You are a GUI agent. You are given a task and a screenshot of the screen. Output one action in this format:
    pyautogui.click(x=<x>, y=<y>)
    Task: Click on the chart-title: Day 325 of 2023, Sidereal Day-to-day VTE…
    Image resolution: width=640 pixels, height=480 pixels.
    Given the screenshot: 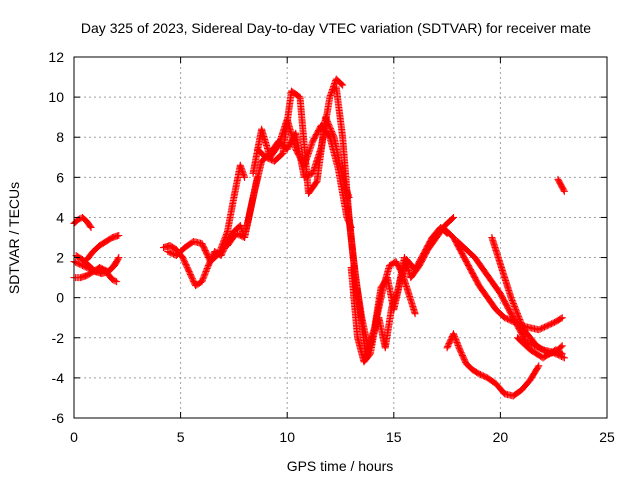 What is the action you would take?
    pyautogui.click(x=336, y=28)
    